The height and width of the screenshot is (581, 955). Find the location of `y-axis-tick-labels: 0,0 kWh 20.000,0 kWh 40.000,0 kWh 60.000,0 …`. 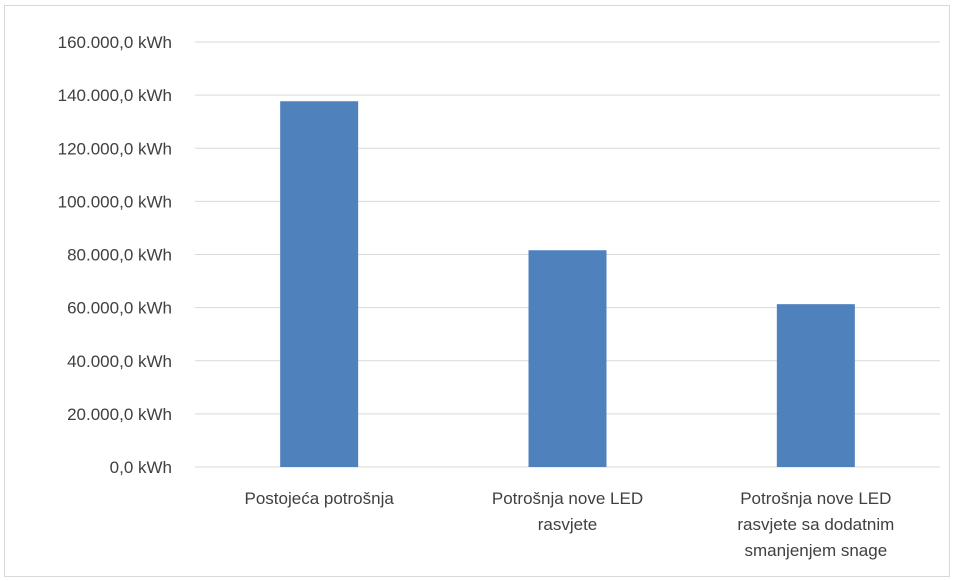

y-axis-tick-labels: 0,0 kWh 20.000,0 kWh 40.000,0 kWh 60.000,0 … is located at coordinates (115, 255).